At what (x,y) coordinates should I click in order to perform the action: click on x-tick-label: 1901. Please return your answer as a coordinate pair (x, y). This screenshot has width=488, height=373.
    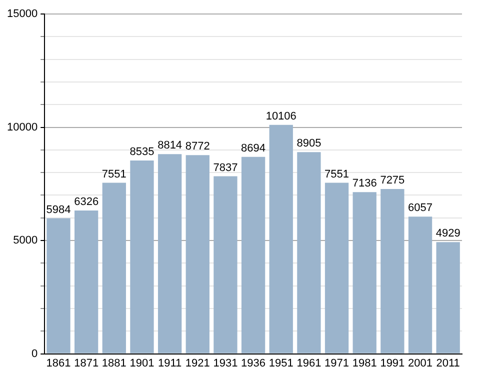
    Looking at the image, I should click on (142, 363).